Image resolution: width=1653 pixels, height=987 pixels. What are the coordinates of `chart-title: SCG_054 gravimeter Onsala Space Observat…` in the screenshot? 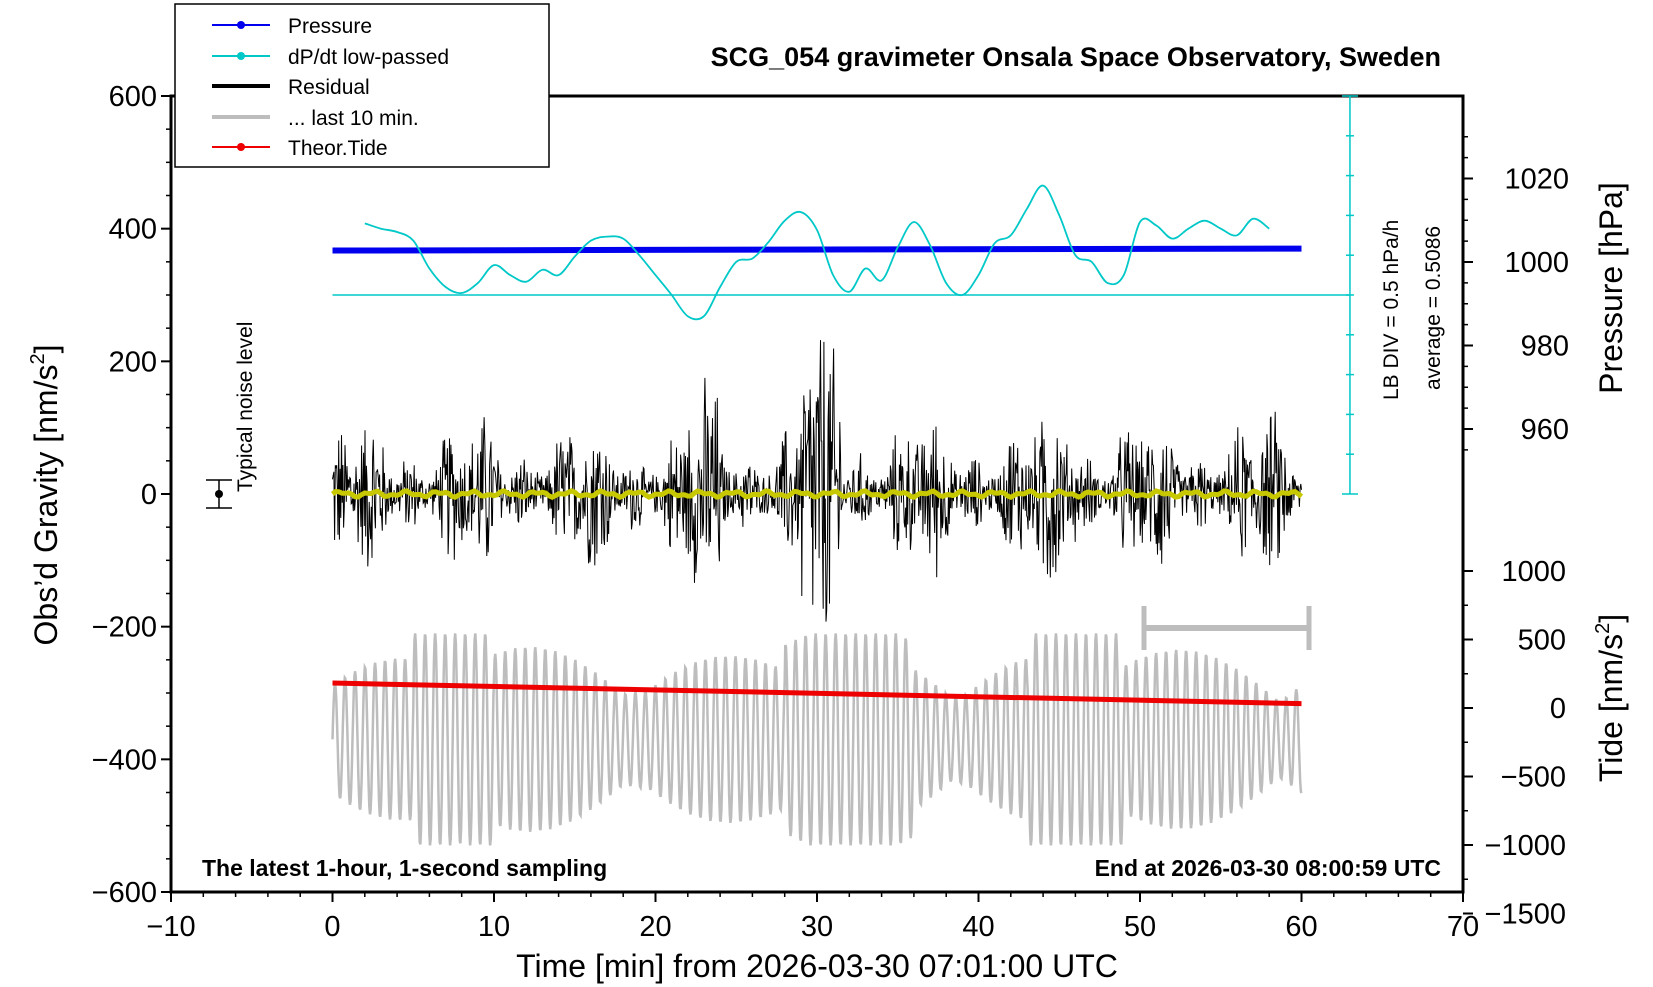 It's located at (1076, 57).